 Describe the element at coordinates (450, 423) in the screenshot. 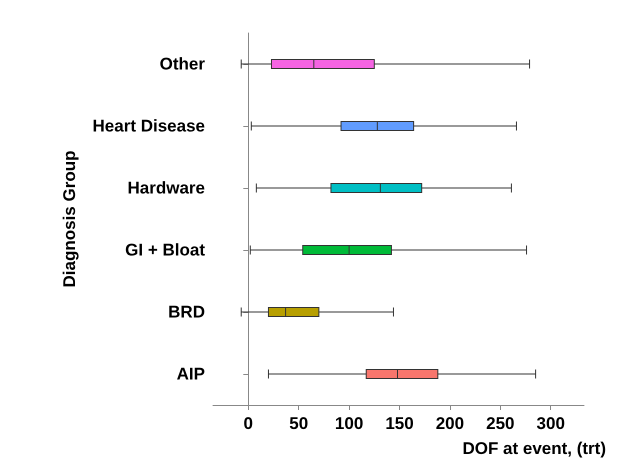

I see `x-tick-label: 200` at that location.